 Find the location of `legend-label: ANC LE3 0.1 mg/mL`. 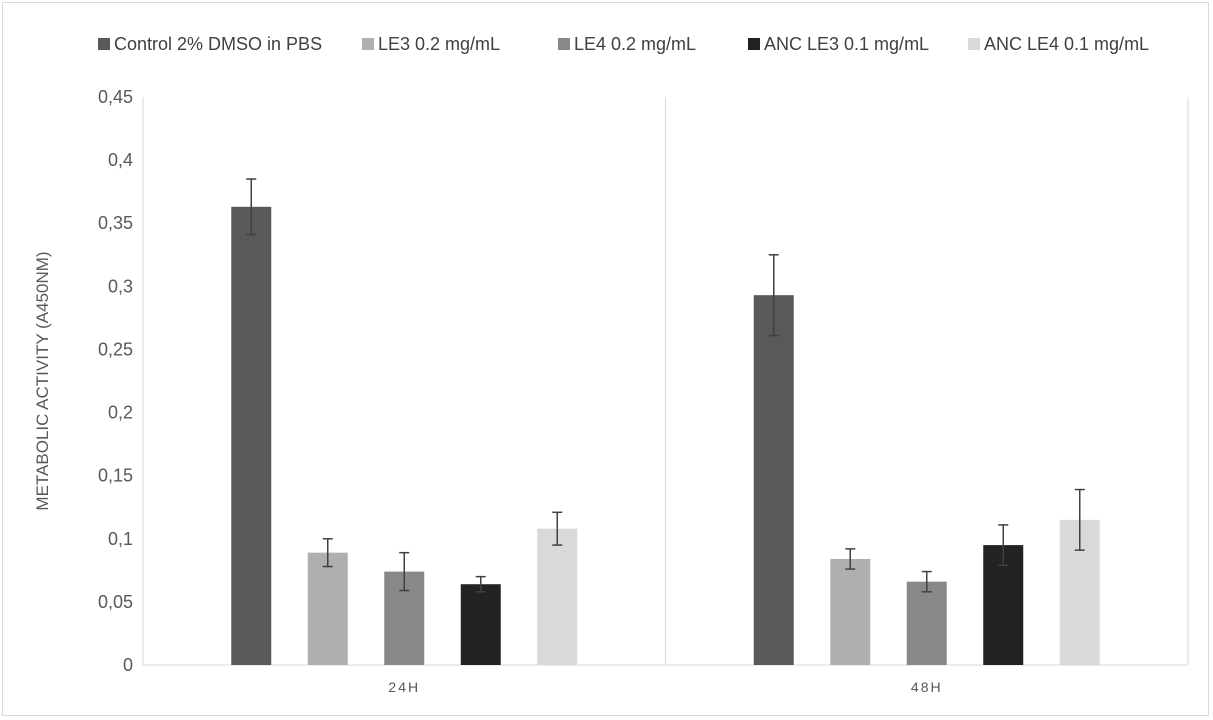

legend-label: ANC LE3 0.1 mg/mL is located at coordinates (846, 44).